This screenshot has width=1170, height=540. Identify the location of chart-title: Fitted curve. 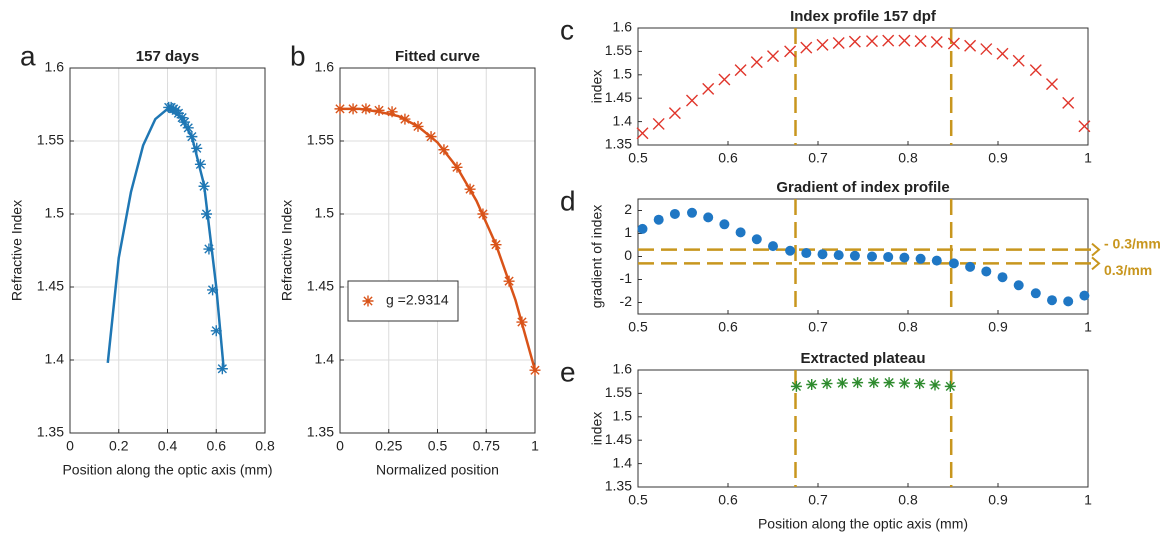
(437, 56).